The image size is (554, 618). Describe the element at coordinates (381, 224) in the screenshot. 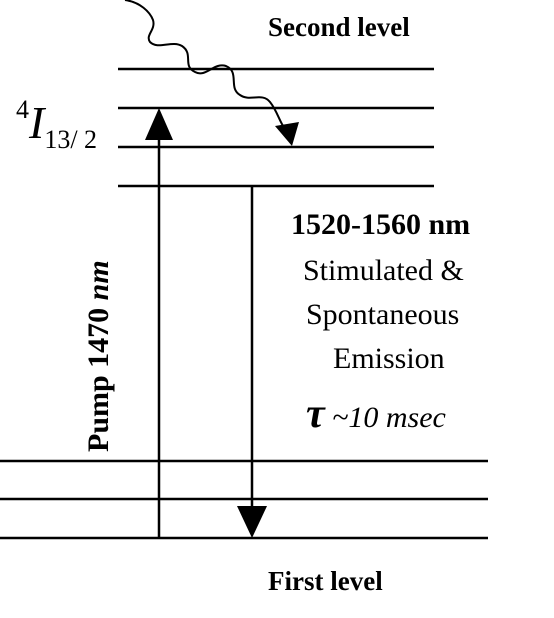

I see `emission-band-label: 1520-1560 nm` at that location.